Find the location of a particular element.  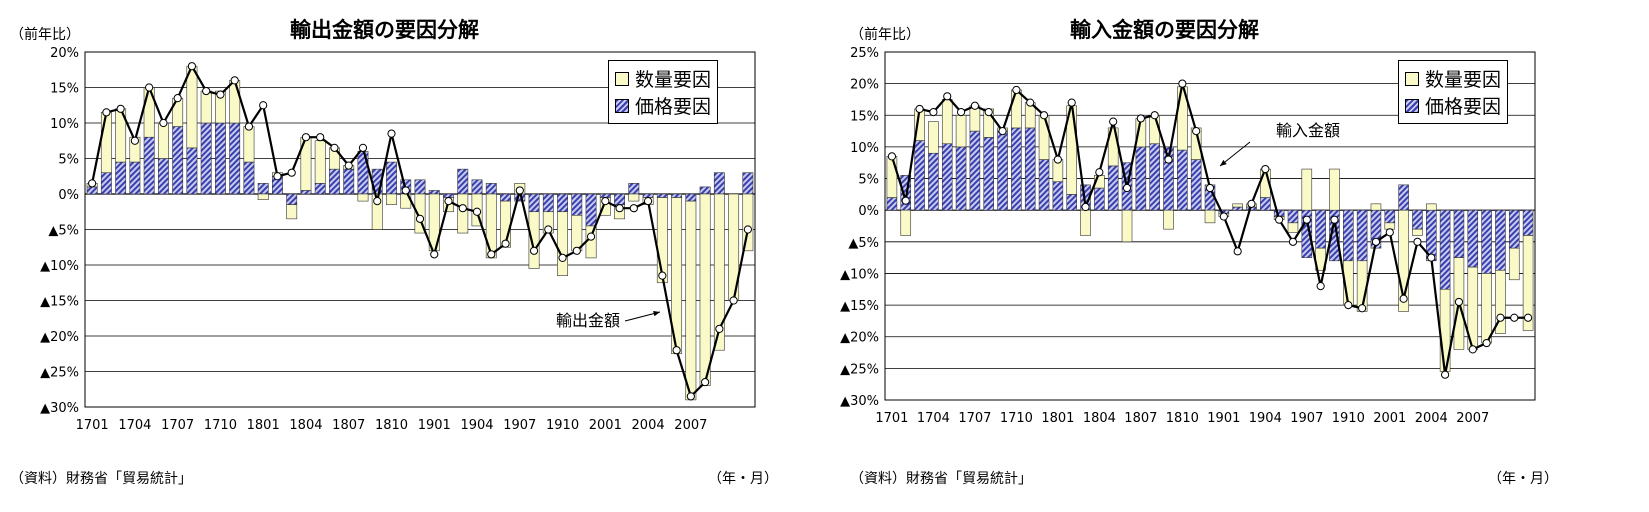

y-tick-label: 5% is located at coordinates (868, 180).